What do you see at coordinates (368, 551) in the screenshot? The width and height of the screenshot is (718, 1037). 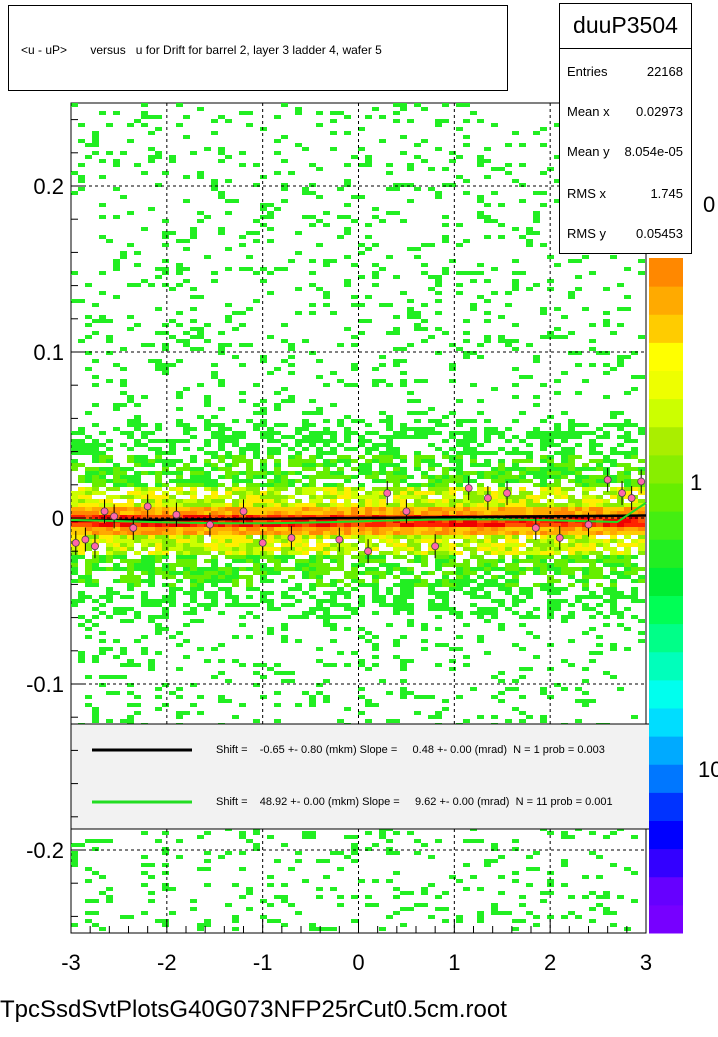 I see `profile-point` at bounding box center [368, 551].